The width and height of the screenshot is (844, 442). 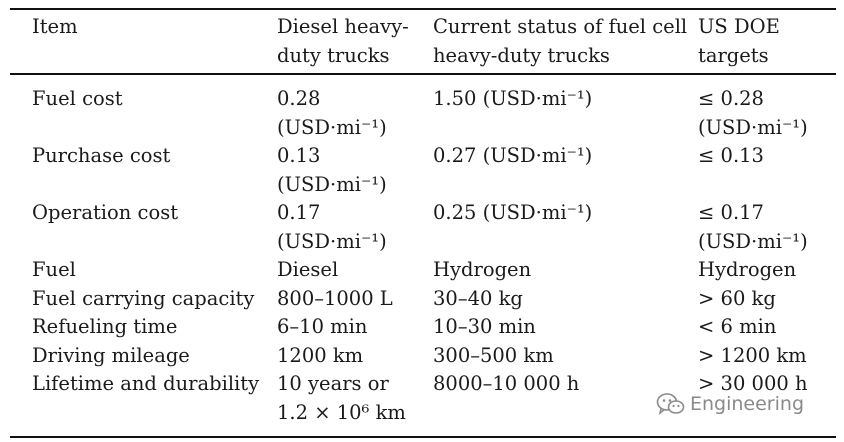 I want to click on header-diesel-line2: duty trucks, so click(x=333, y=55).